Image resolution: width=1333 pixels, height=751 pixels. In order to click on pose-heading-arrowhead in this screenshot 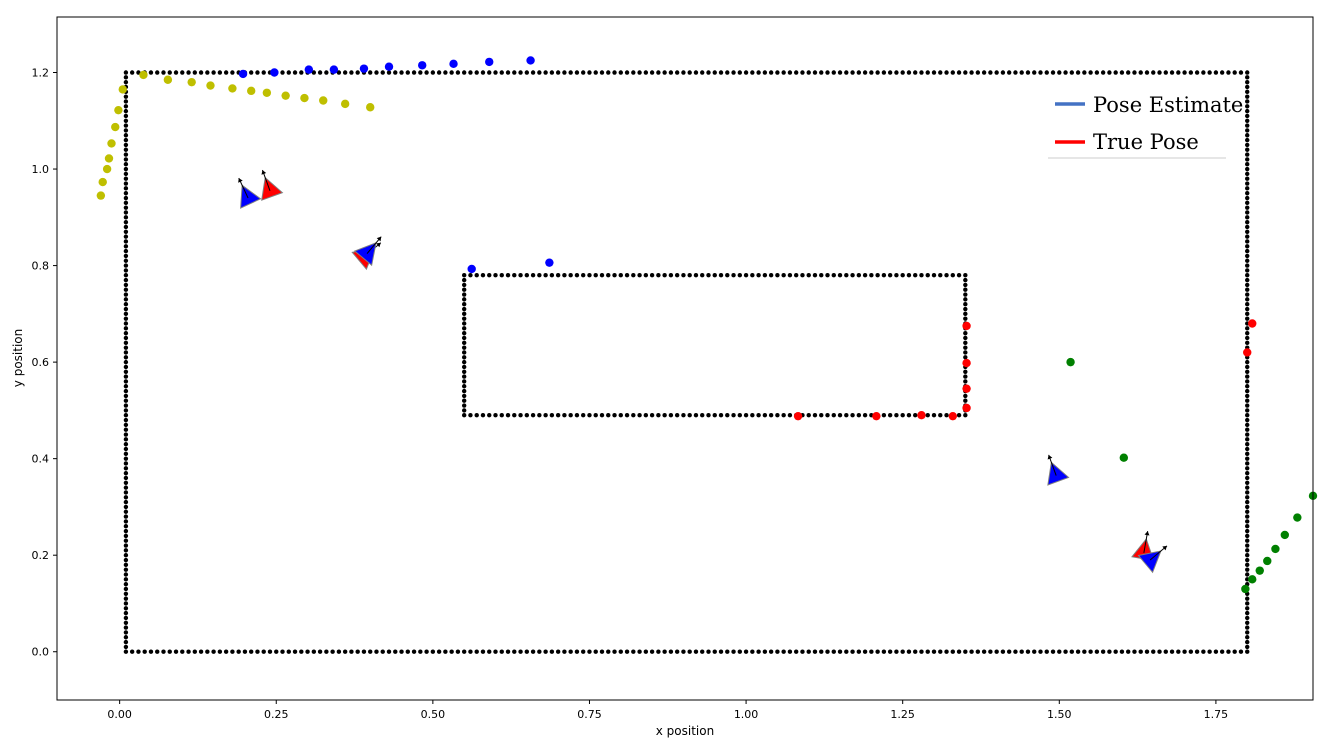, I will do `click(1147, 533)`.